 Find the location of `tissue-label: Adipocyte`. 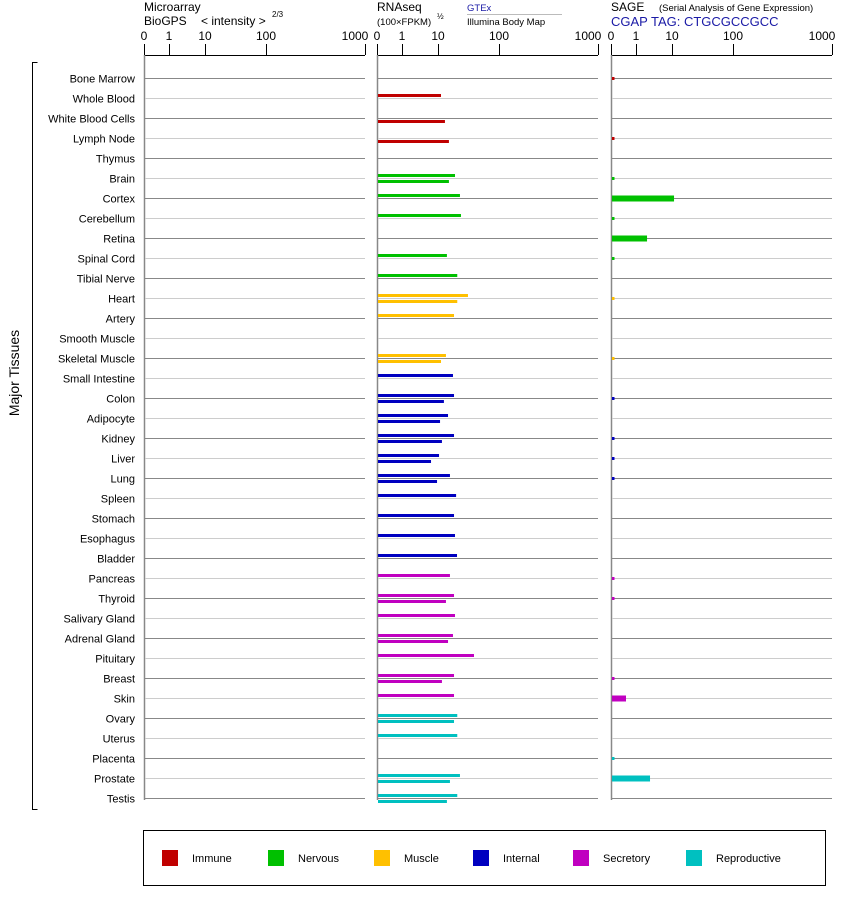

tissue-label: Adipocyte is located at coordinates (111, 420).